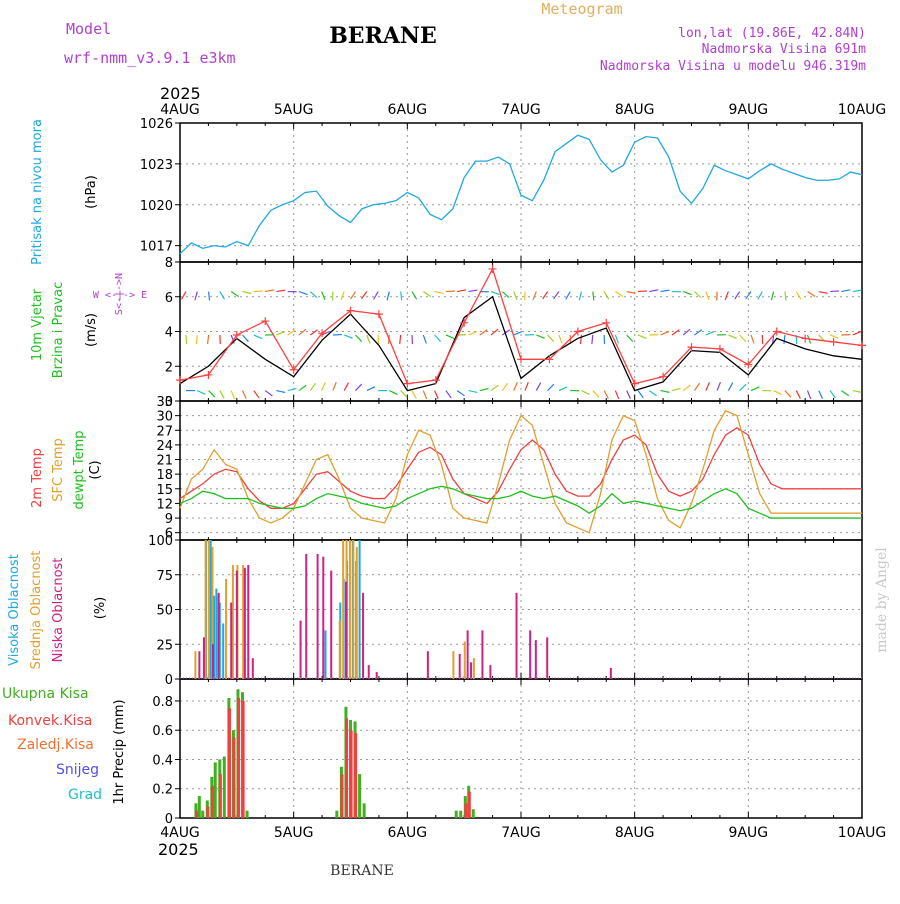 The height and width of the screenshot is (904, 900). What do you see at coordinates (45, 694) in the screenshot?
I see `precip-legend-total: Ukupna Kisa` at bounding box center [45, 694].